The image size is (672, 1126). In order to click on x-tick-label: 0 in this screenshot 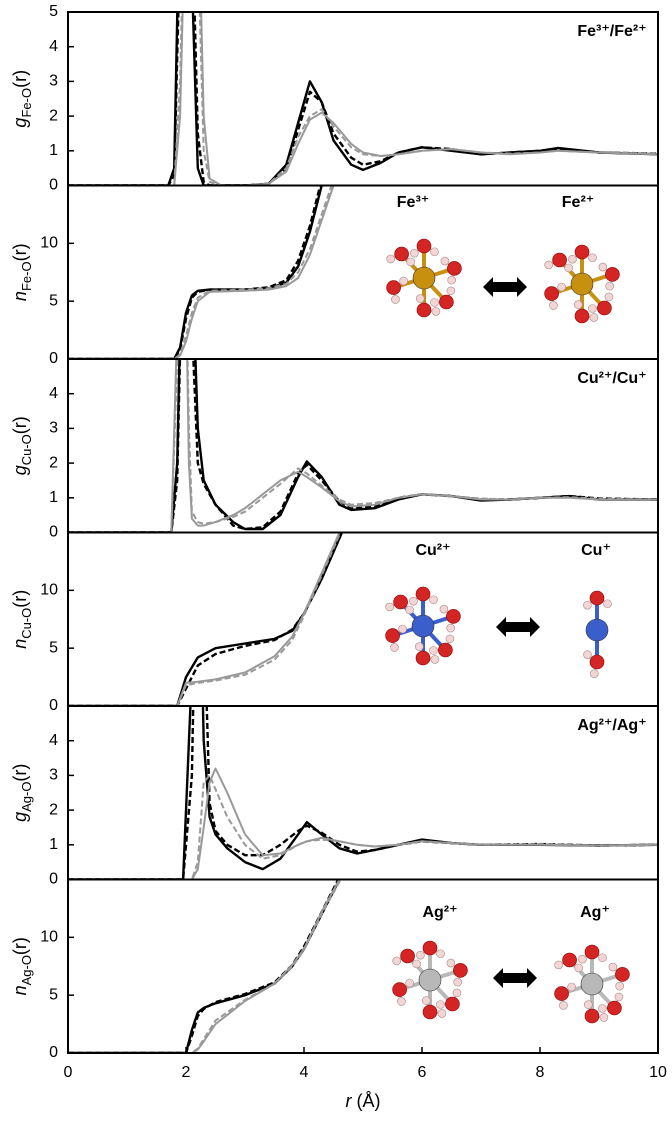, I will do `click(68, 1072)`.